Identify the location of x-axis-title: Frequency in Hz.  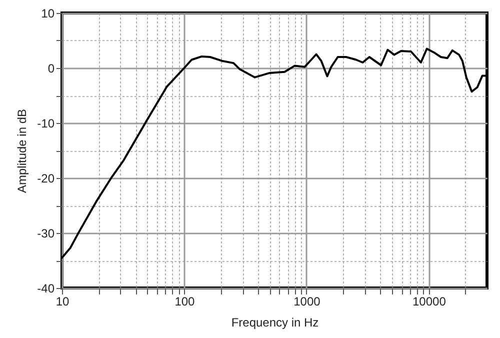
(275, 323).